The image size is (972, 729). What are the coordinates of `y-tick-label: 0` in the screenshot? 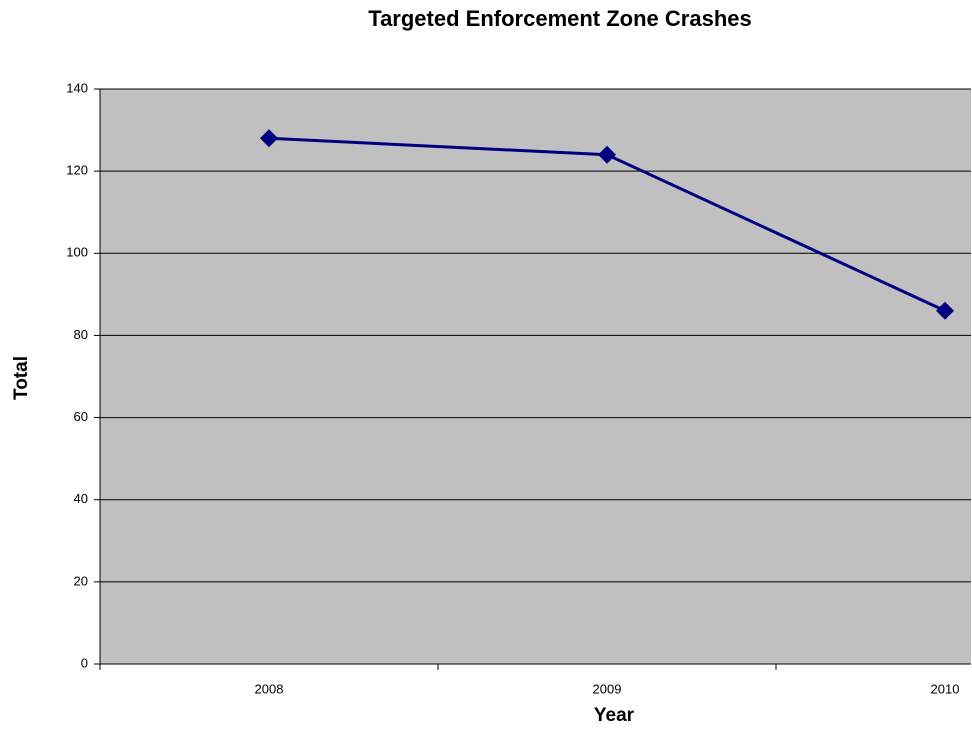 It's located at (84, 662).